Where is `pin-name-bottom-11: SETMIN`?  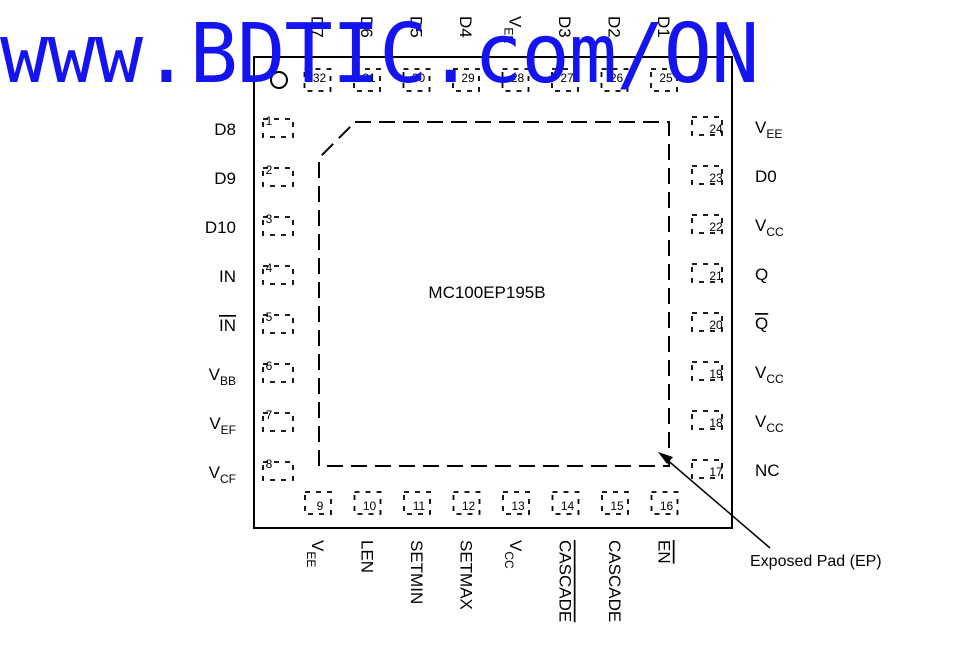
pin-name-bottom-11: SETMIN is located at coordinates (416, 572).